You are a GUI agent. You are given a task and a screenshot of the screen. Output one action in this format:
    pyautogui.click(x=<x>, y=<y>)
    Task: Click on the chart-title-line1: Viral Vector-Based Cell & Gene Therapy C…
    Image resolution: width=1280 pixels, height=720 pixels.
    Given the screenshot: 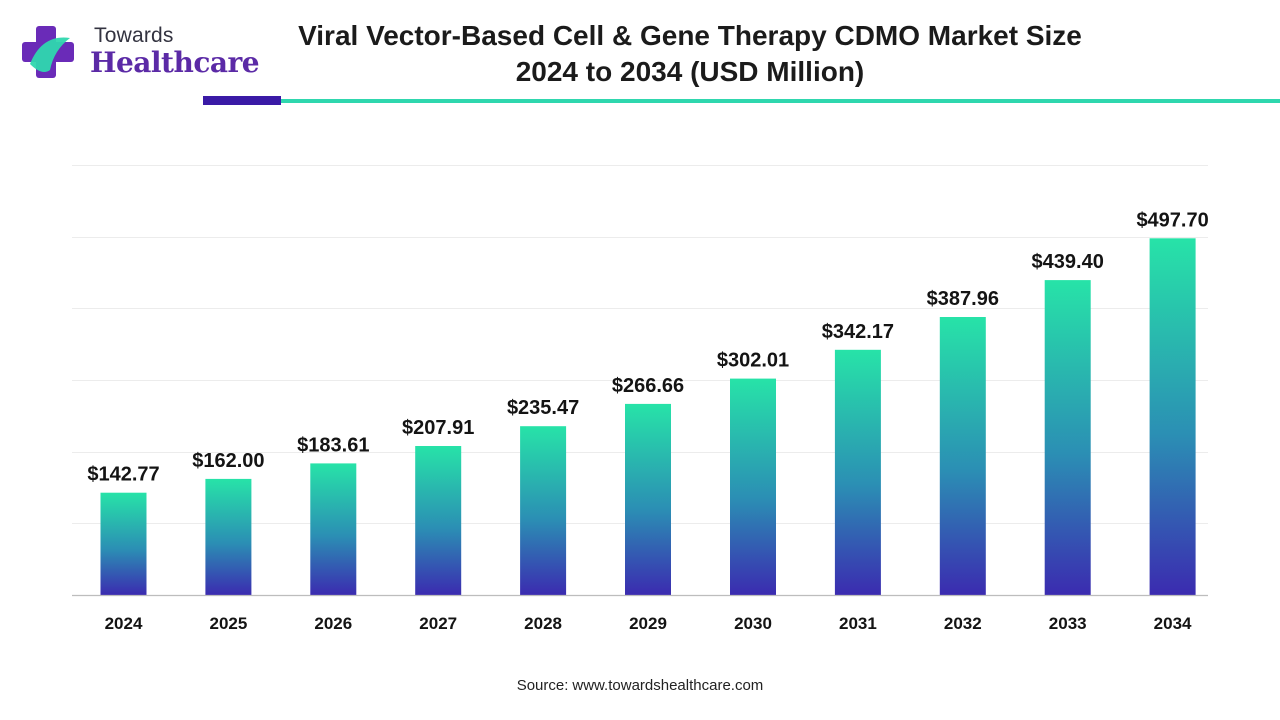 What is the action you would take?
    pyautogui.click(x=690, y=35)
    